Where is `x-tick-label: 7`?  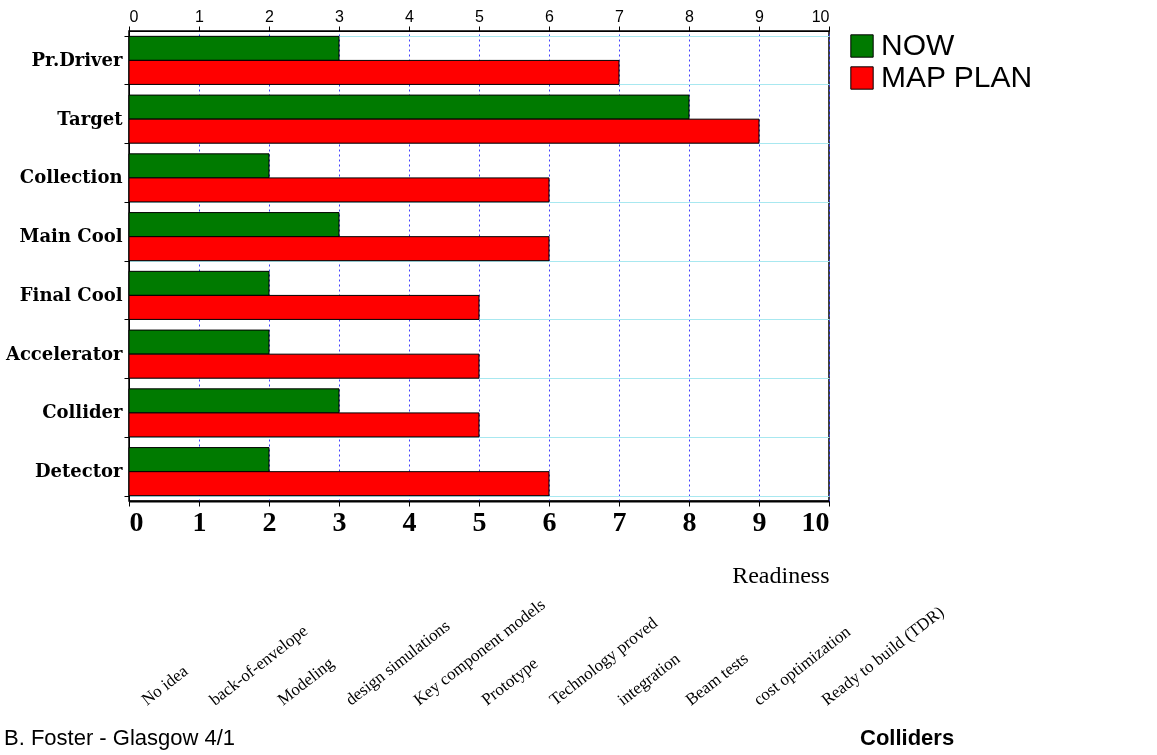 x-tick-label: 7 is located at coordinates (619, 521).